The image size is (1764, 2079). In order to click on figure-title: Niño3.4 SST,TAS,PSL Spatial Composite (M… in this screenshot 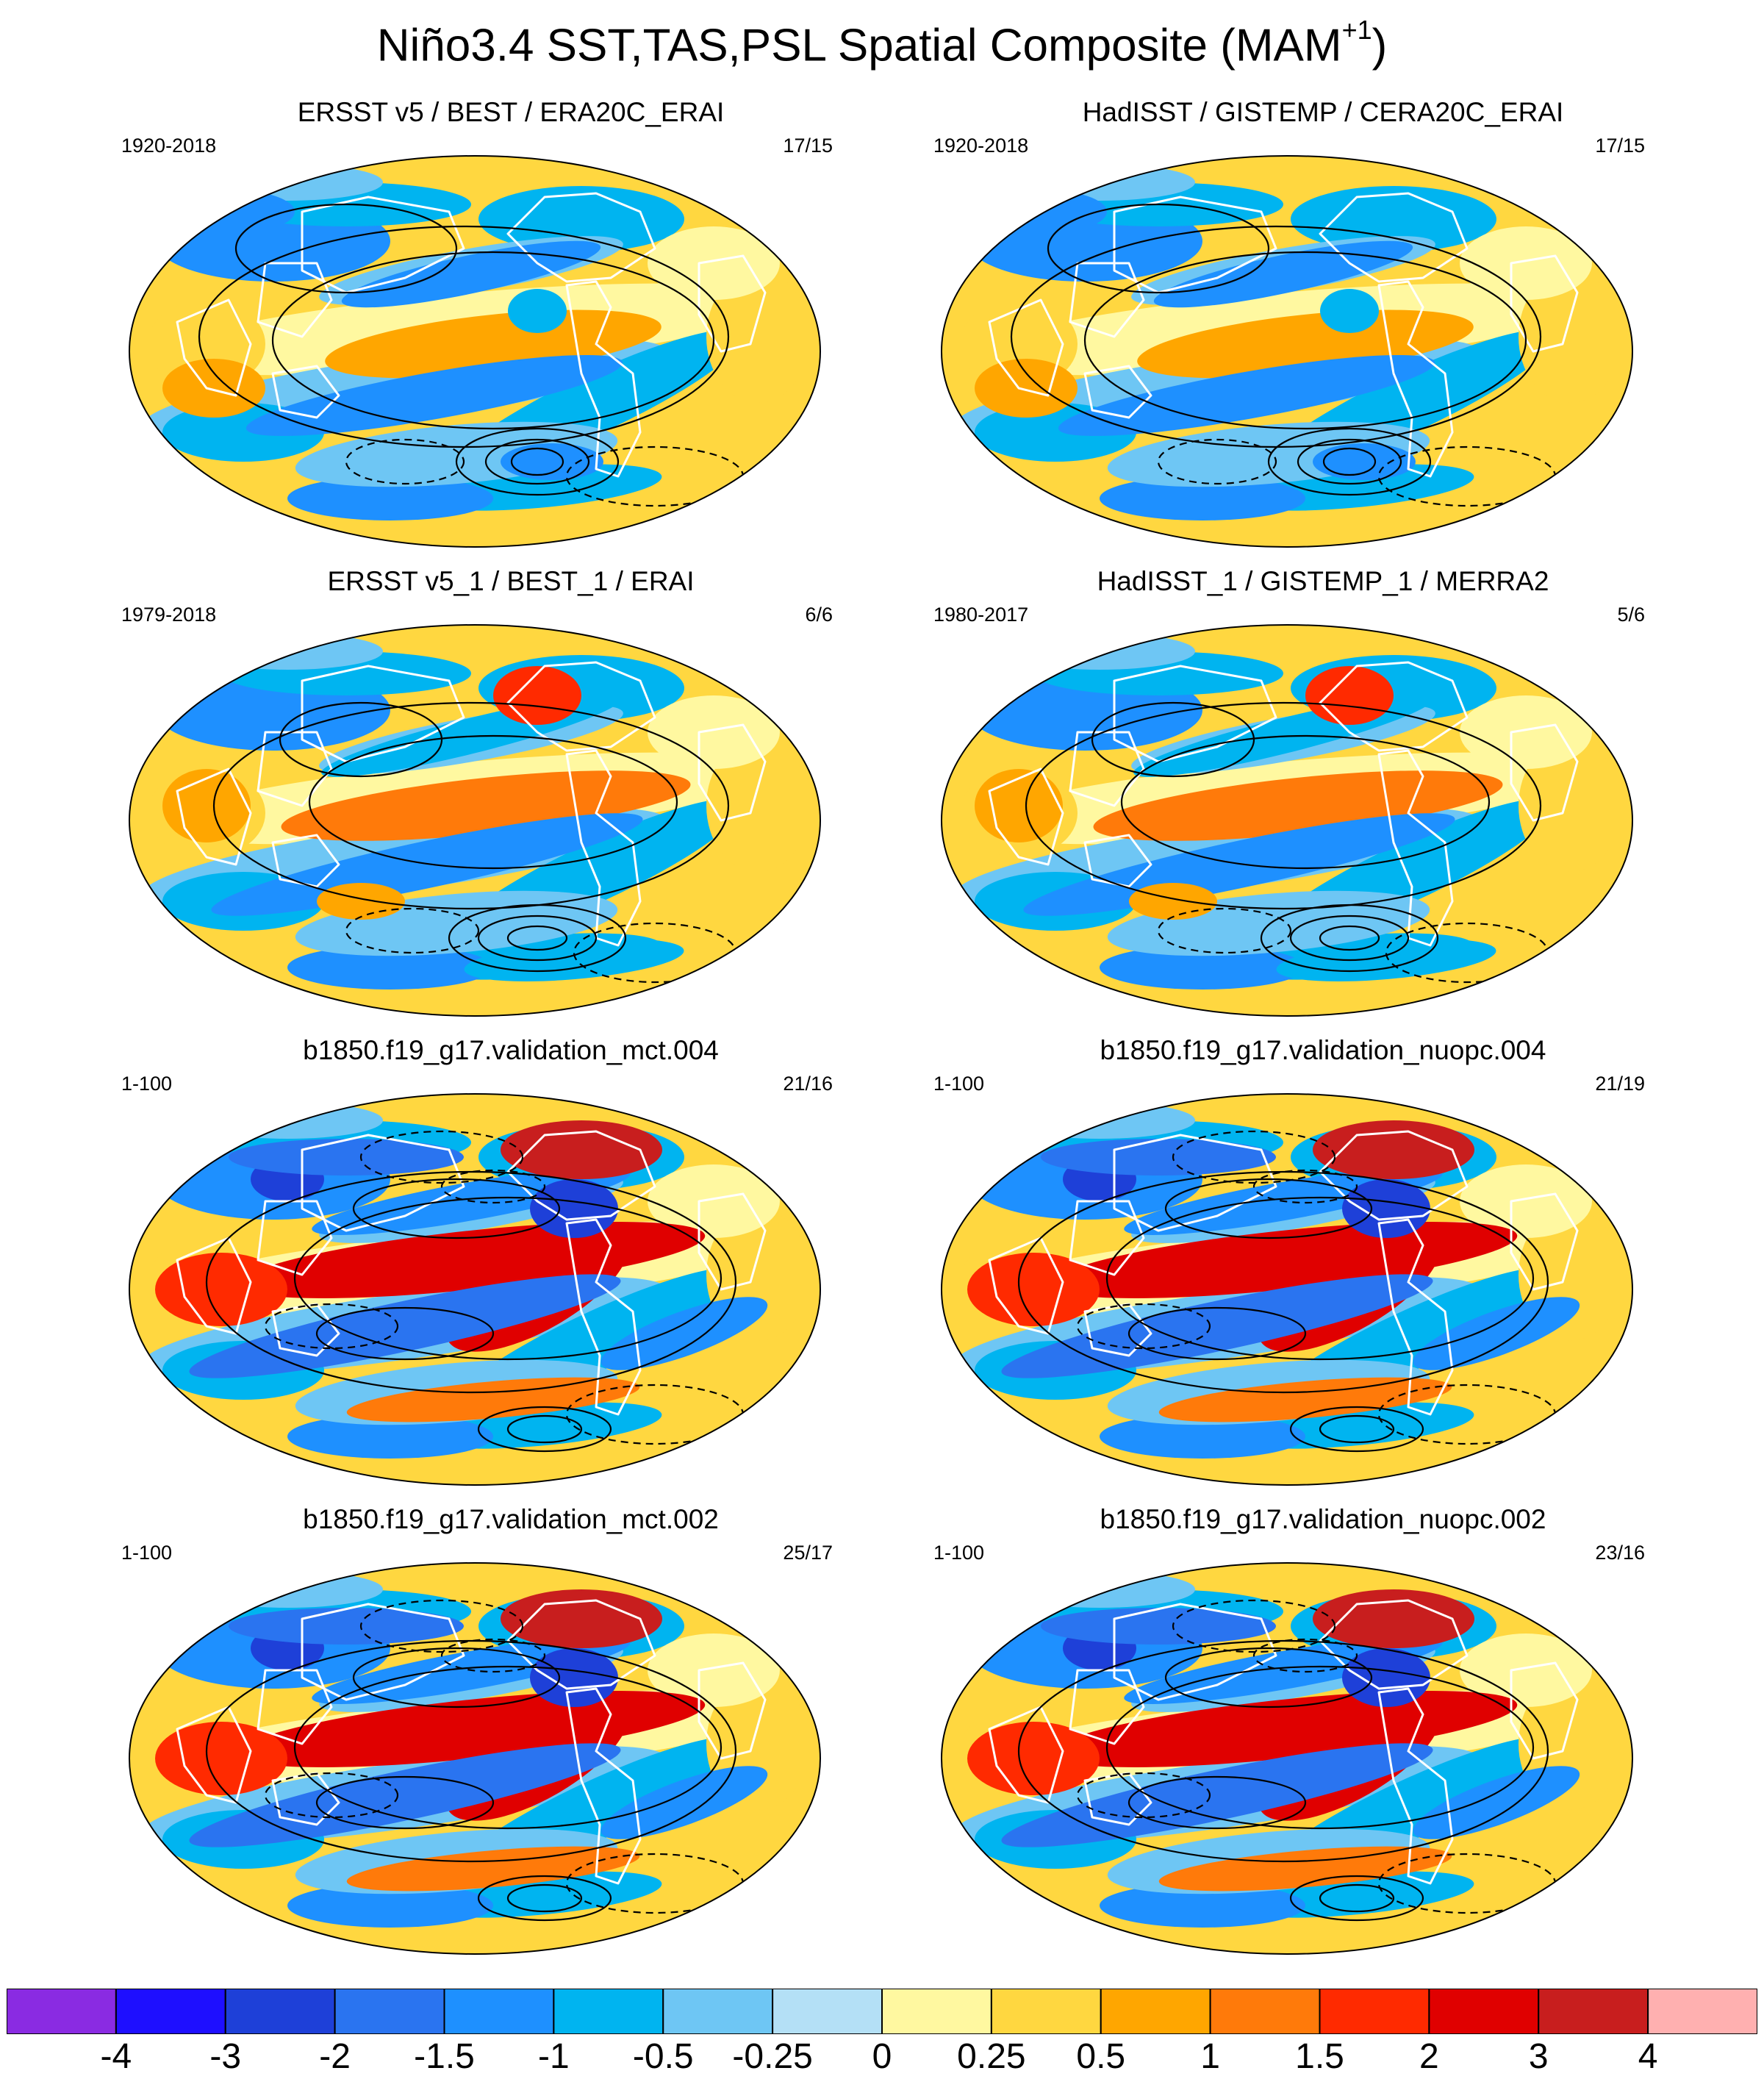, I will do `click(882, 41)`.